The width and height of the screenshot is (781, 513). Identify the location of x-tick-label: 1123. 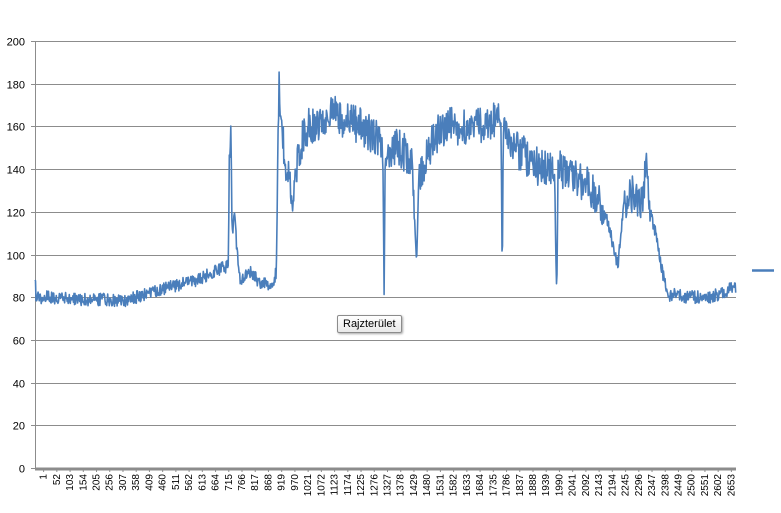
(335, 485).